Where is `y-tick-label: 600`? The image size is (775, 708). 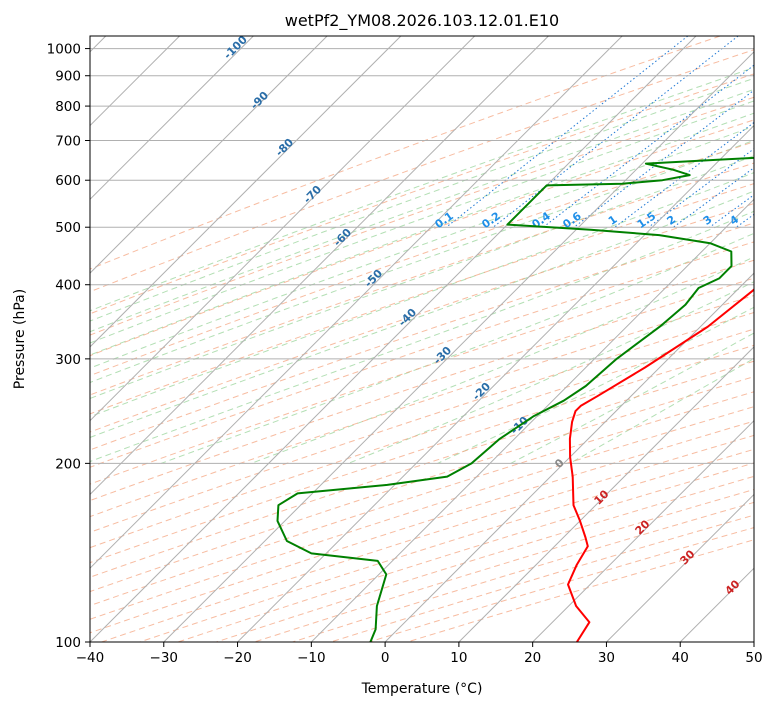
y-tick-label: 600 is located at coordinates (68, 181).